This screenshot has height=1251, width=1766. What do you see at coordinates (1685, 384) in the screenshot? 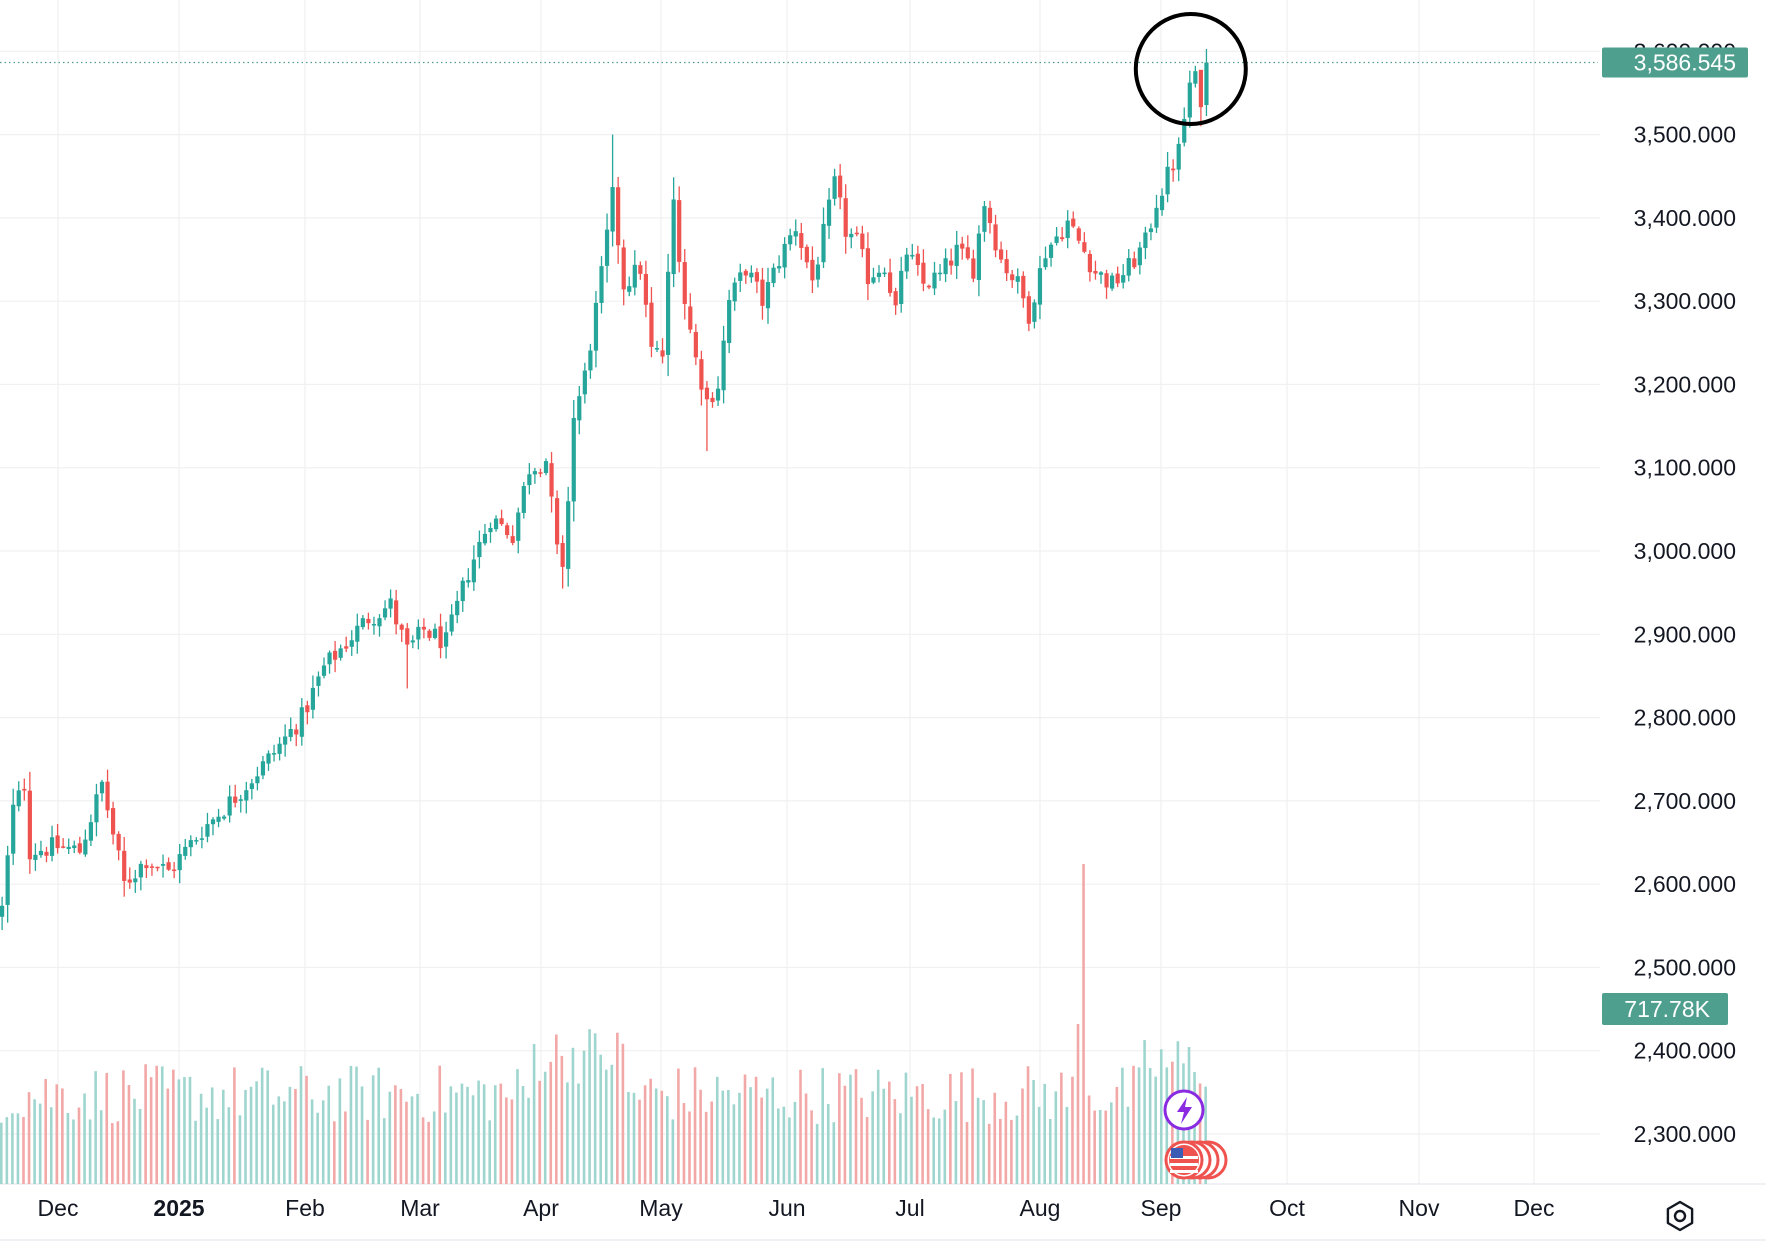
I see `y-tick-label: 3,200.000` at bounding box center [1685, 384].